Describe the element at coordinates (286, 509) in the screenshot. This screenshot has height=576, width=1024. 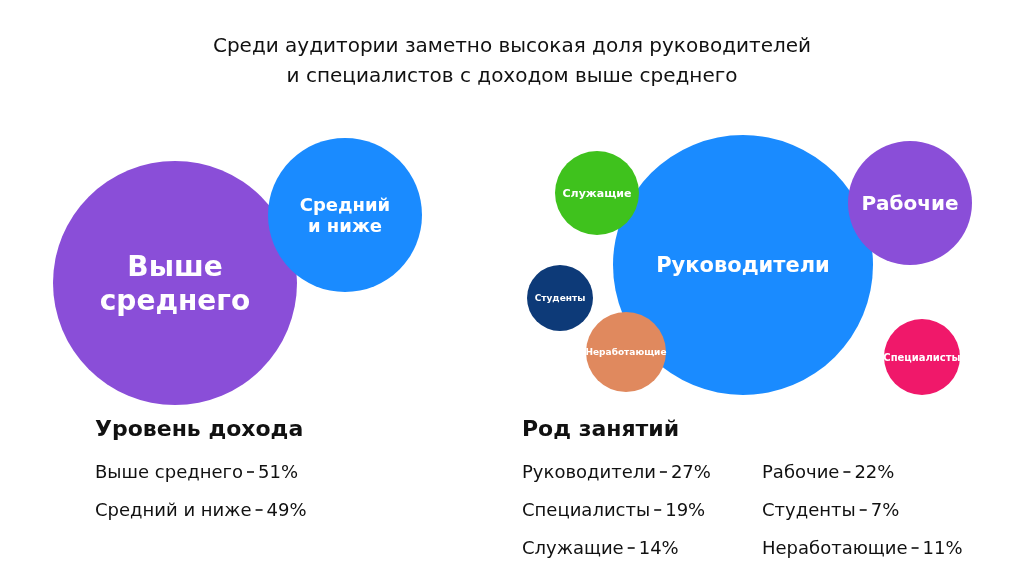
I see `data-label: 49%` at that location.